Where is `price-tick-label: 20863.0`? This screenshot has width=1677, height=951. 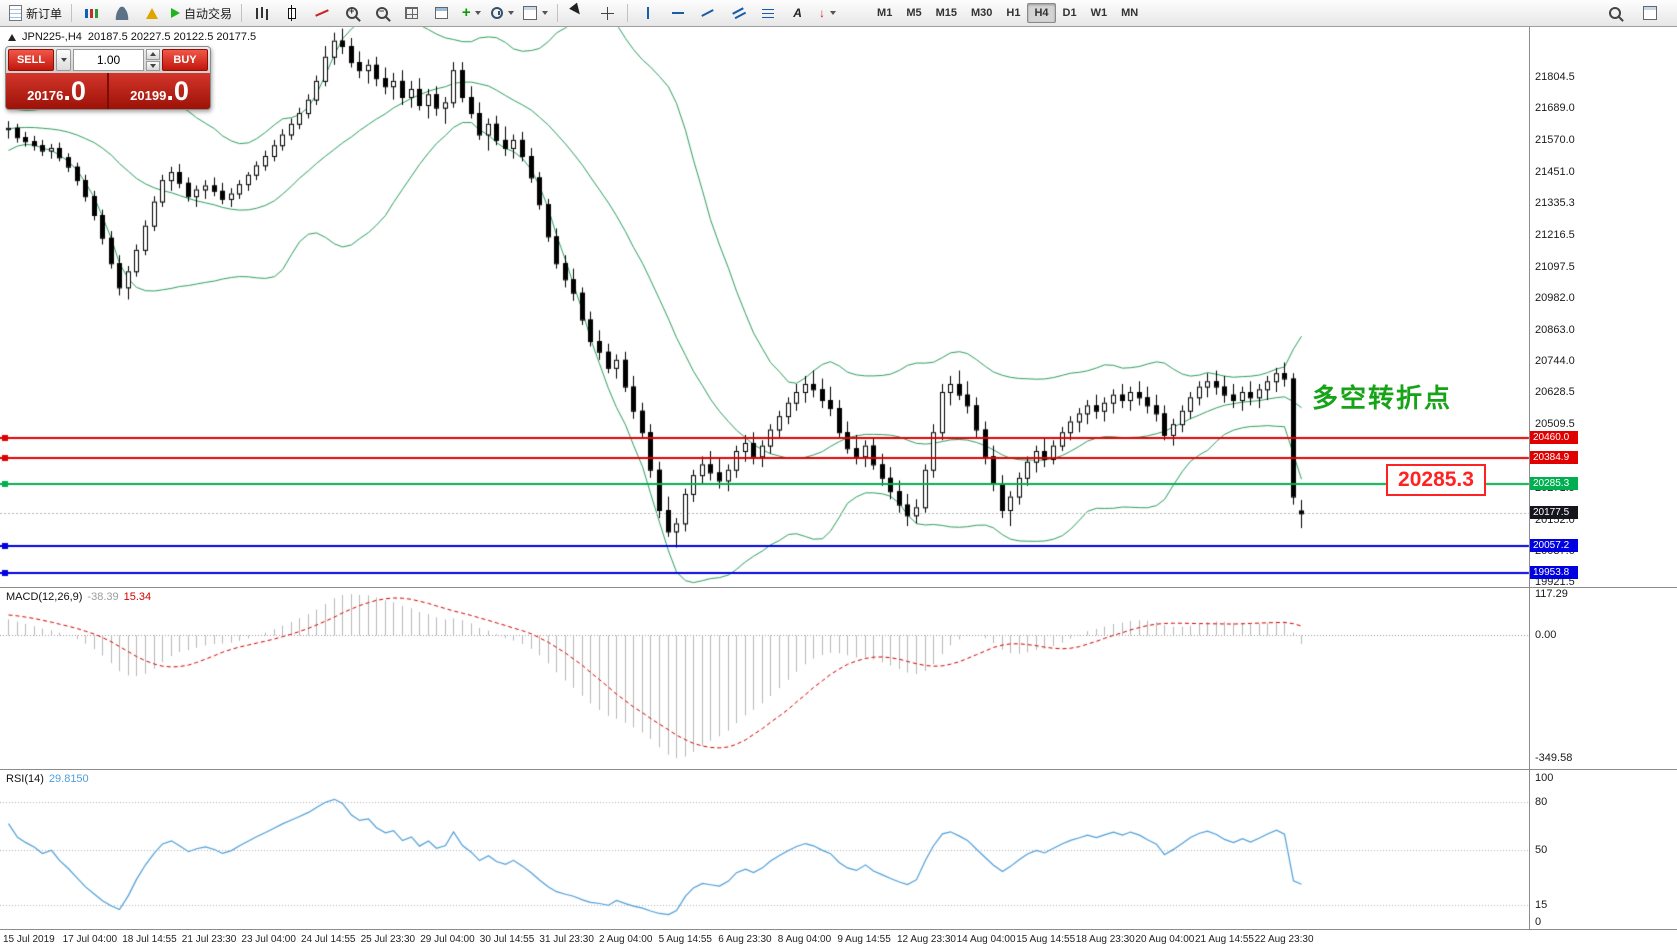
price-tick-label: 20863.0 is located at coordinates (1555, 329).